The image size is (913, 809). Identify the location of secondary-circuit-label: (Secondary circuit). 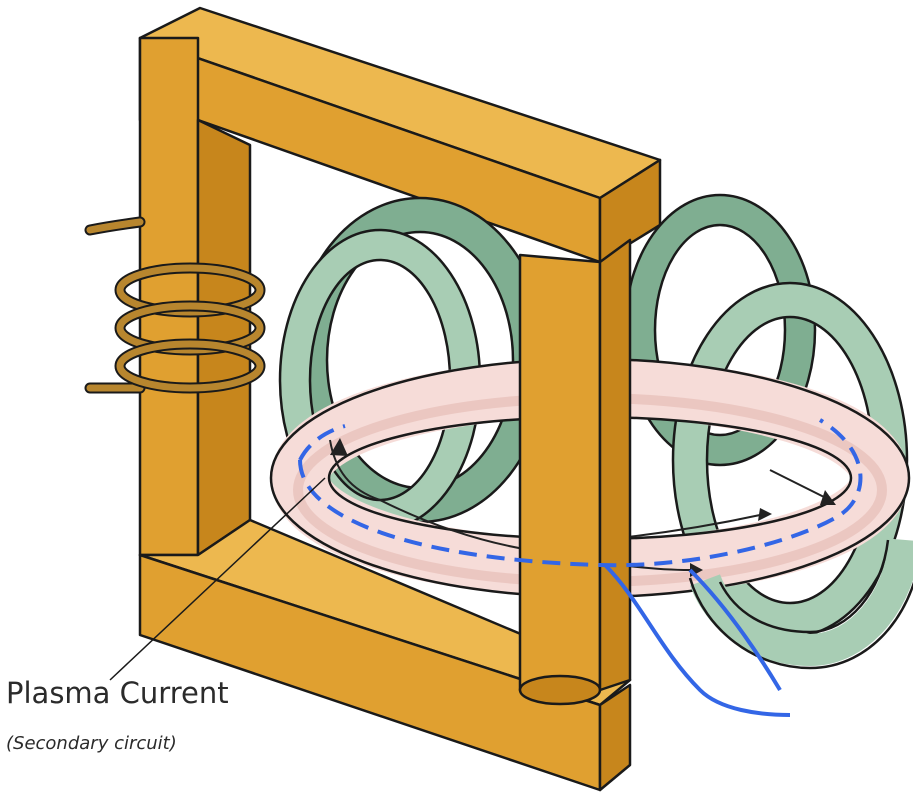
(91, 743).